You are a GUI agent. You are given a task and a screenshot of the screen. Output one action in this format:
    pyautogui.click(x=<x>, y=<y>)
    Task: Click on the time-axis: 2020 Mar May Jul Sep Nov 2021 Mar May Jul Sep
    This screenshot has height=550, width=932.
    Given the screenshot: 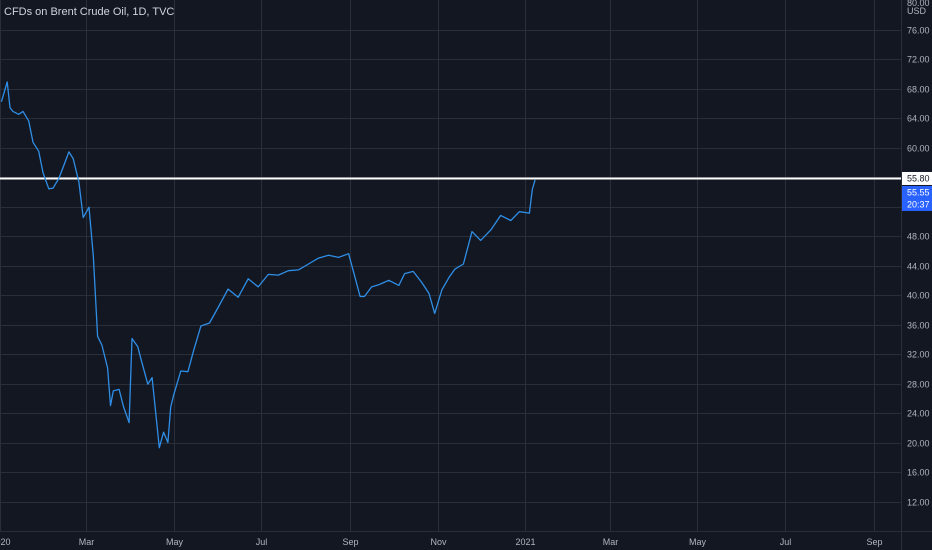 What is the action you would take?
    pyautogui.click(x=441, y=542)
    